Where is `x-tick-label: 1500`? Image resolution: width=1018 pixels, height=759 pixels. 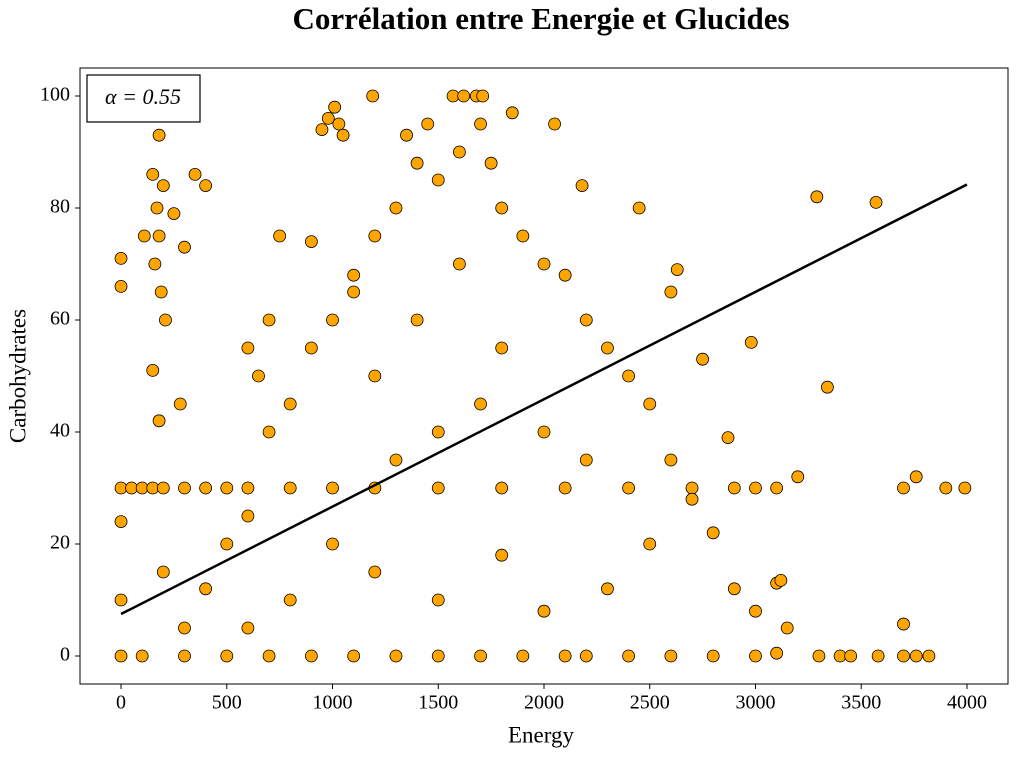
x-tick-label: 1500 is located at coordinates (438, 703).